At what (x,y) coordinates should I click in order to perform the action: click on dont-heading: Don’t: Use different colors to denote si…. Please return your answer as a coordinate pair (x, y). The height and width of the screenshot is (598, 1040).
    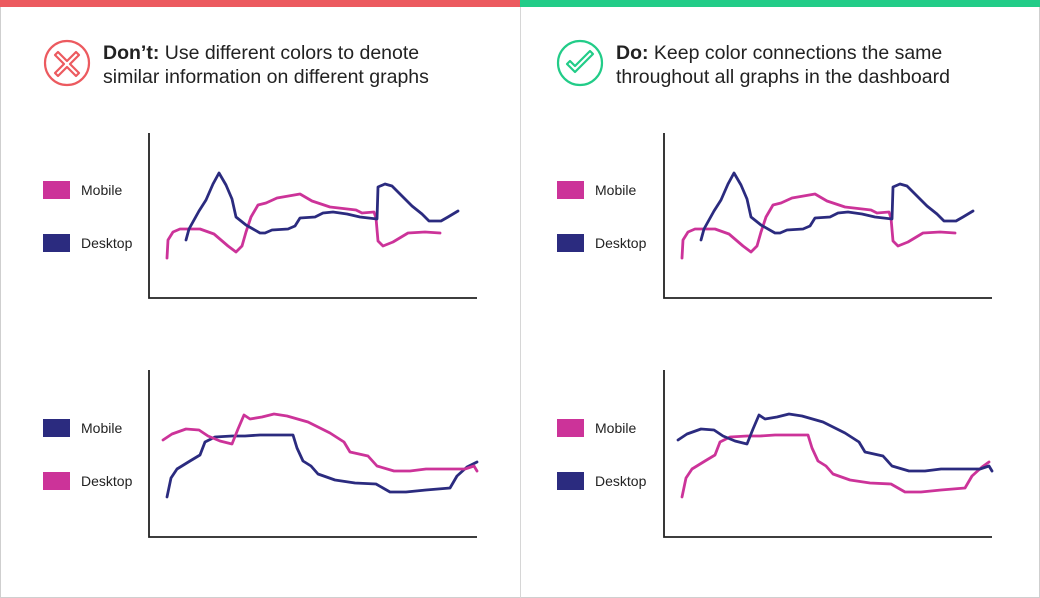
    Looking at the image, I should click on (303, 65).